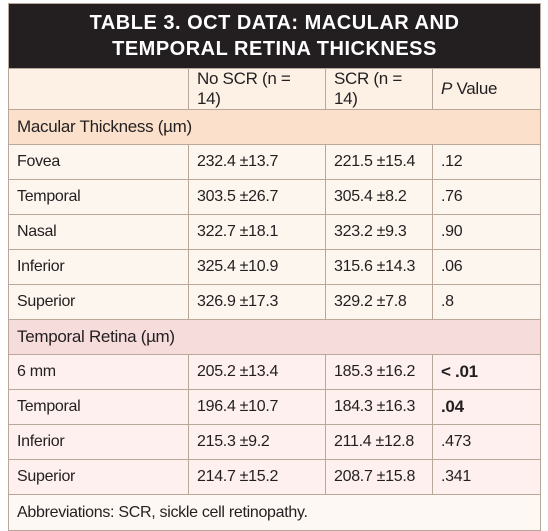 The image size is (548, 531). Describe the element at coordinates (486, 477) in the screenshot. I see `table-cell: .341` at that location.